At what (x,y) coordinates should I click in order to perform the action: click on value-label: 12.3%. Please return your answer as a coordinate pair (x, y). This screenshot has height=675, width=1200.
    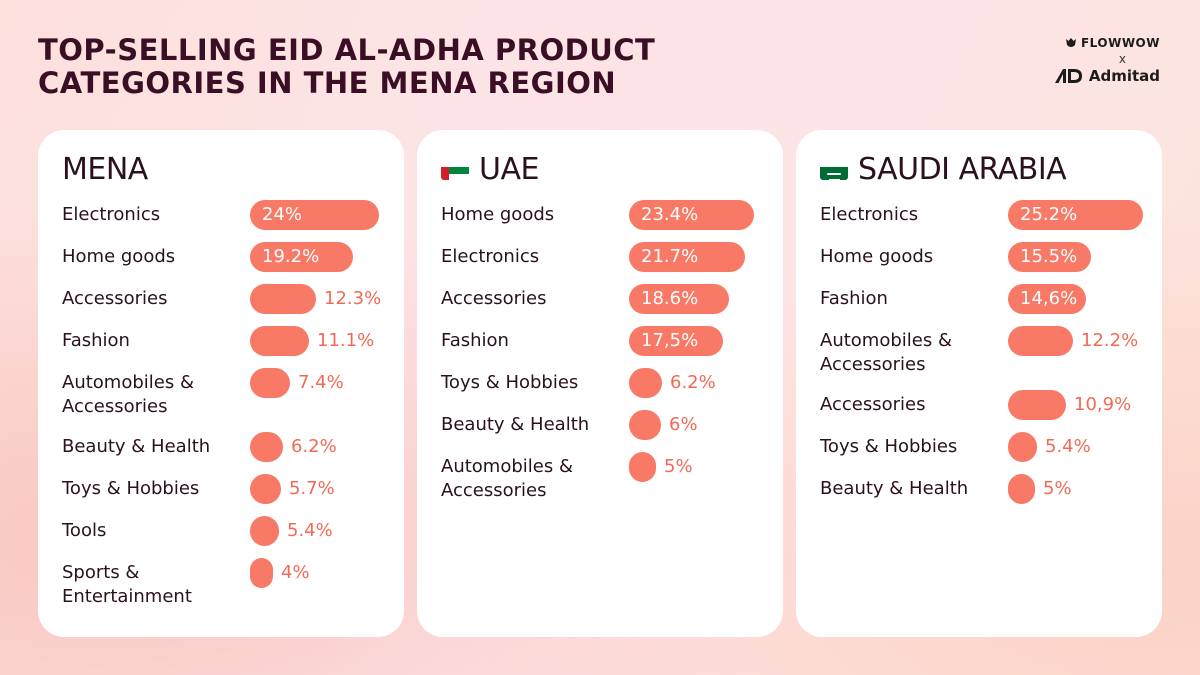
    Looking at the image, I should click on (353, 298).